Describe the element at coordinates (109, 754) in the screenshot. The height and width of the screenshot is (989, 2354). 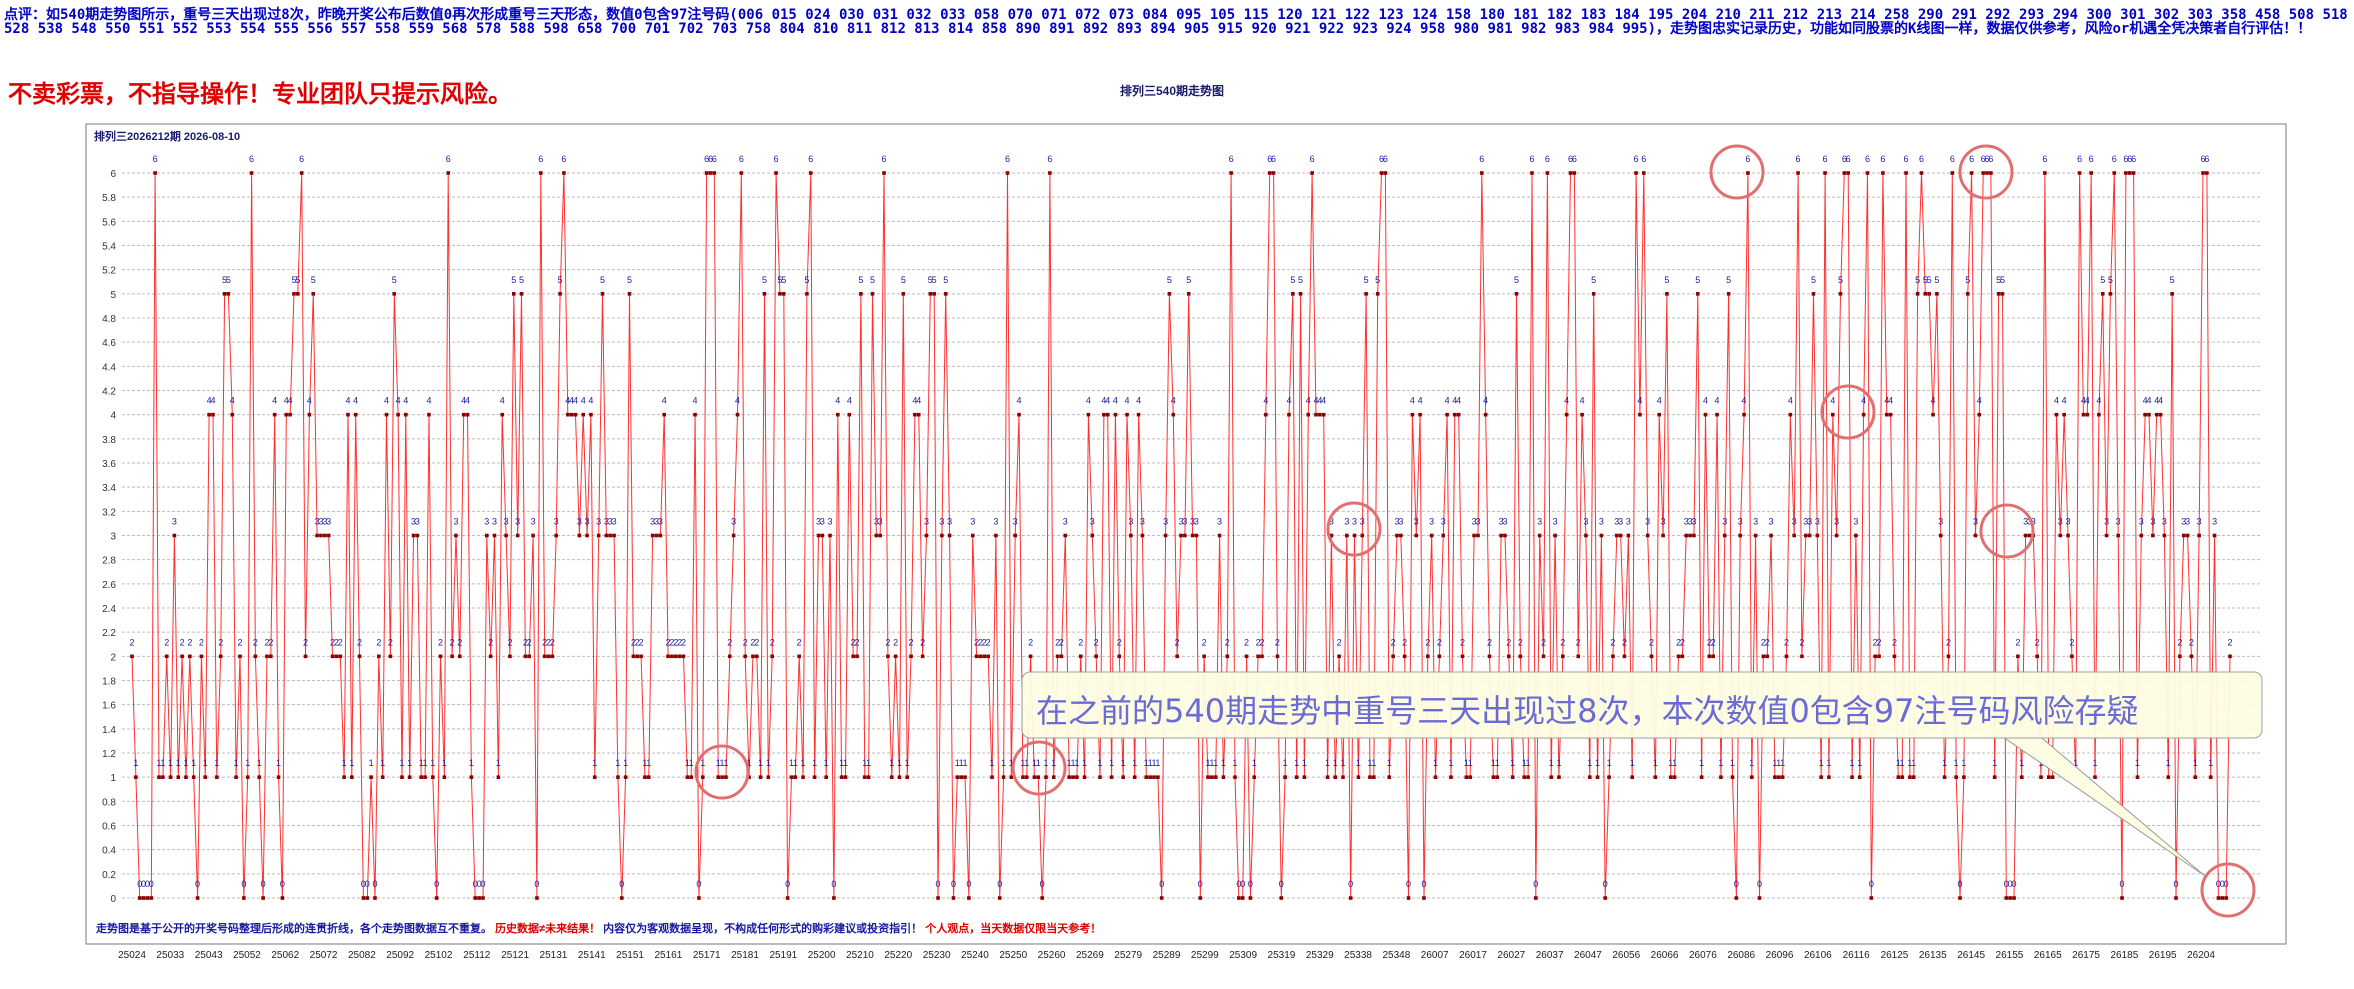
I see `y-tick-label: 1.2` at that location.